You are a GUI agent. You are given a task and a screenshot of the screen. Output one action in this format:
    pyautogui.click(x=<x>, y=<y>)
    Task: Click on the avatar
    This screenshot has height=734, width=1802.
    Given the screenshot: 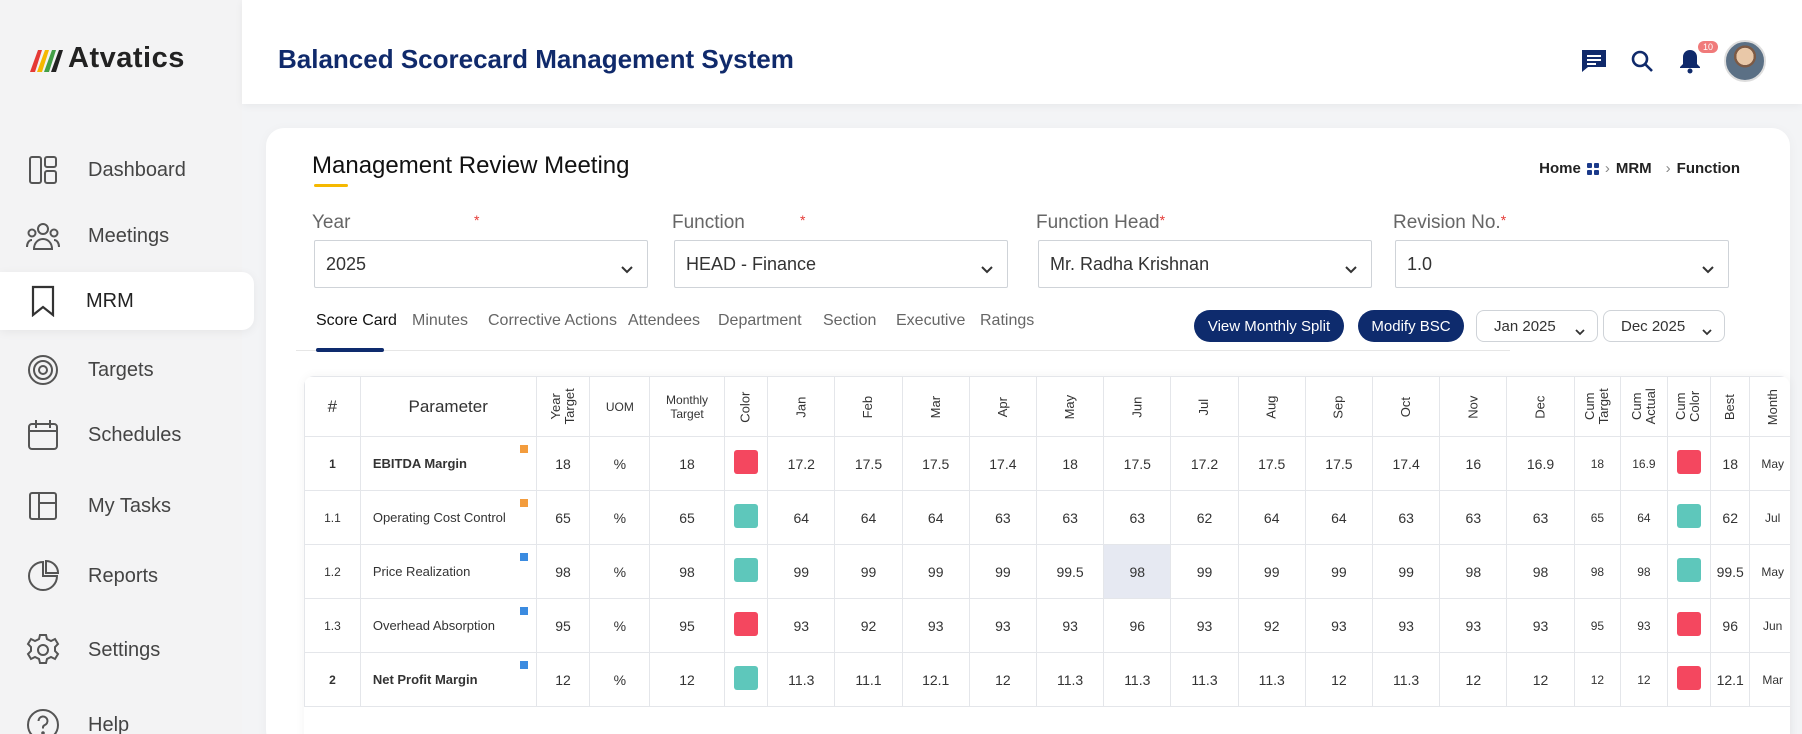 What is the action you would take?
    pyautogui.click(x=1745, y=61)
    